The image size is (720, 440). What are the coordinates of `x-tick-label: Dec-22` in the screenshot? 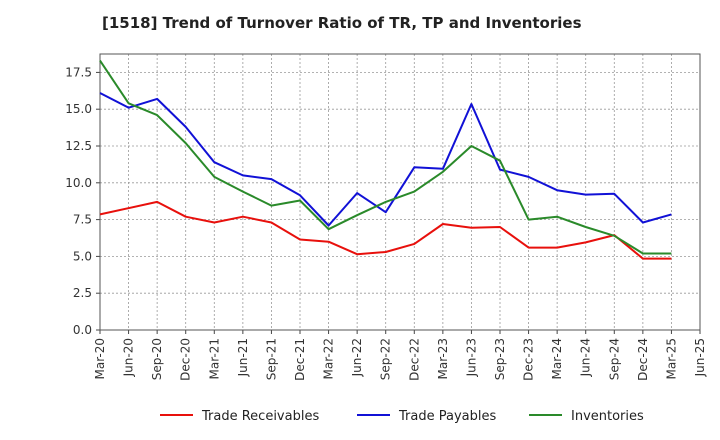 It's located at (414, 359).